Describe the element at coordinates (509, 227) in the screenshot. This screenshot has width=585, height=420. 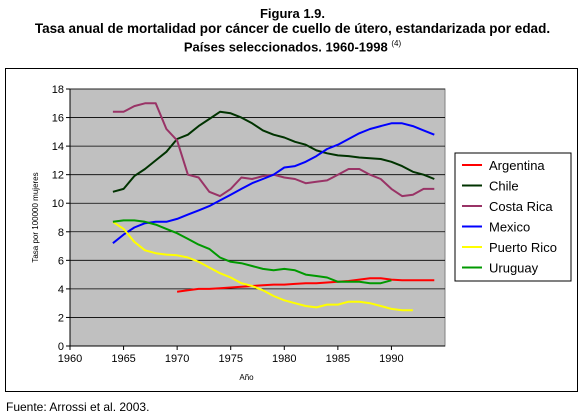
I see `legend-label-mexico: Mexico` at that location.